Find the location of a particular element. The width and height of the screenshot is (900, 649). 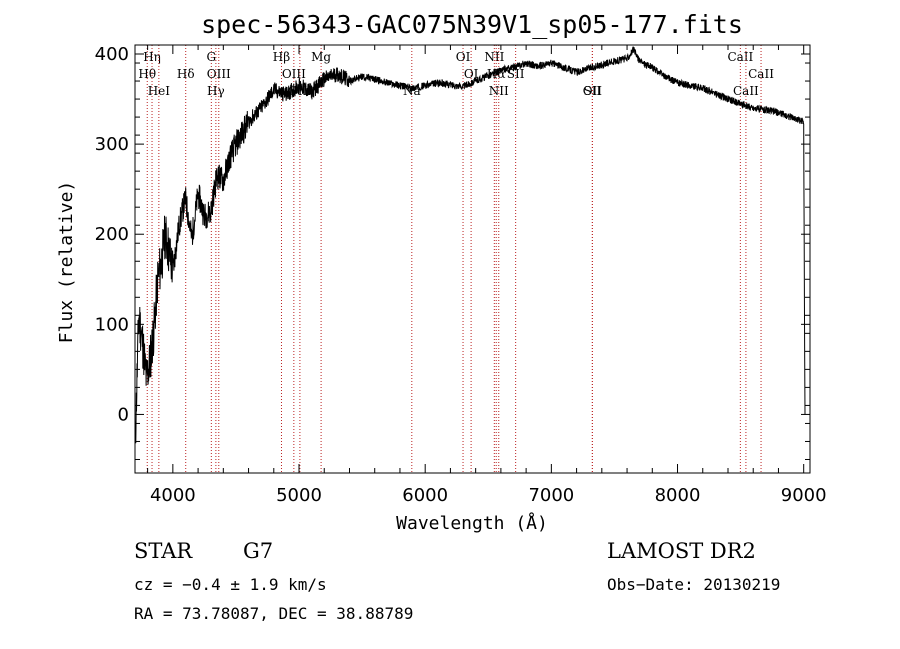

obs-date: Obs−Date: 20130219 is located at coordinates (693, 584).